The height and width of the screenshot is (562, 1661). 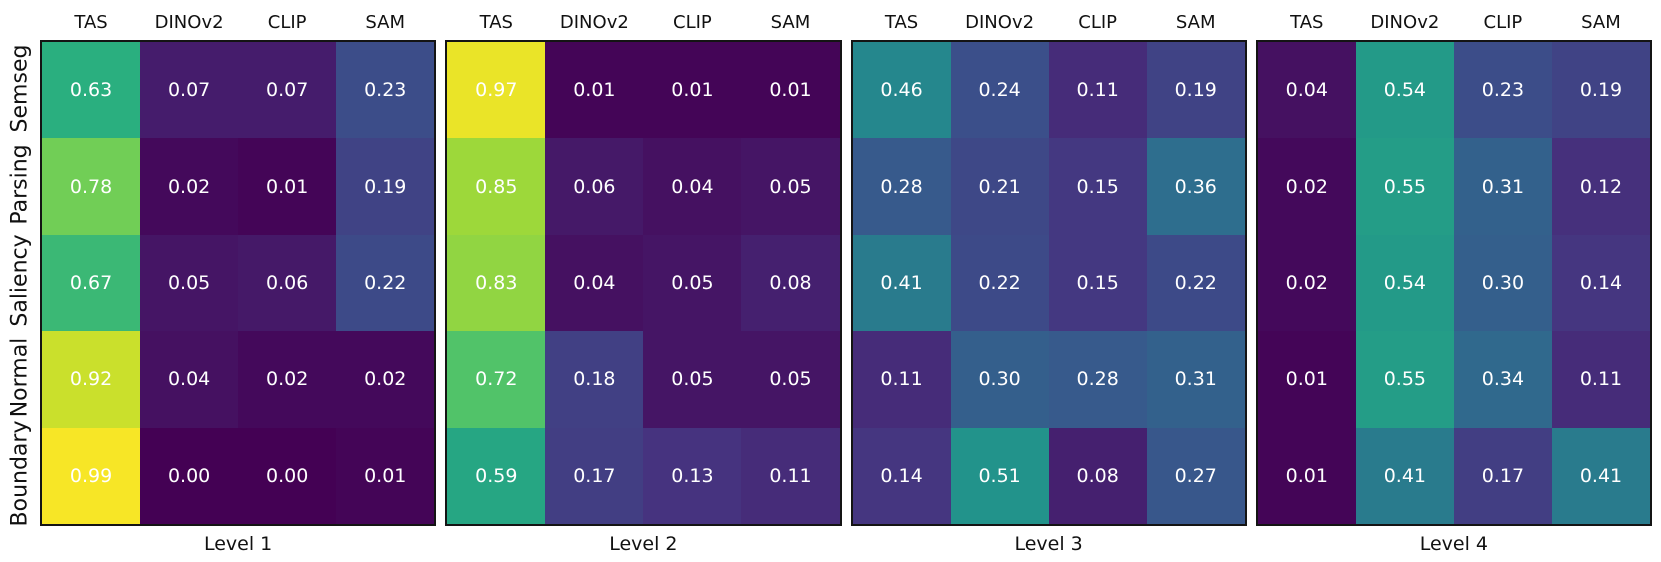 I want to click on row-label-text: Parsing, so click(x=20, y=184).